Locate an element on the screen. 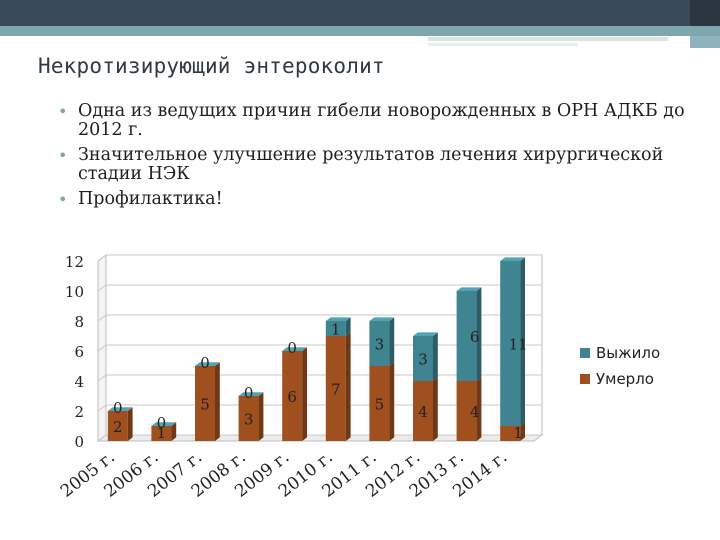  header-side-block is located at coordinates (705, 42).